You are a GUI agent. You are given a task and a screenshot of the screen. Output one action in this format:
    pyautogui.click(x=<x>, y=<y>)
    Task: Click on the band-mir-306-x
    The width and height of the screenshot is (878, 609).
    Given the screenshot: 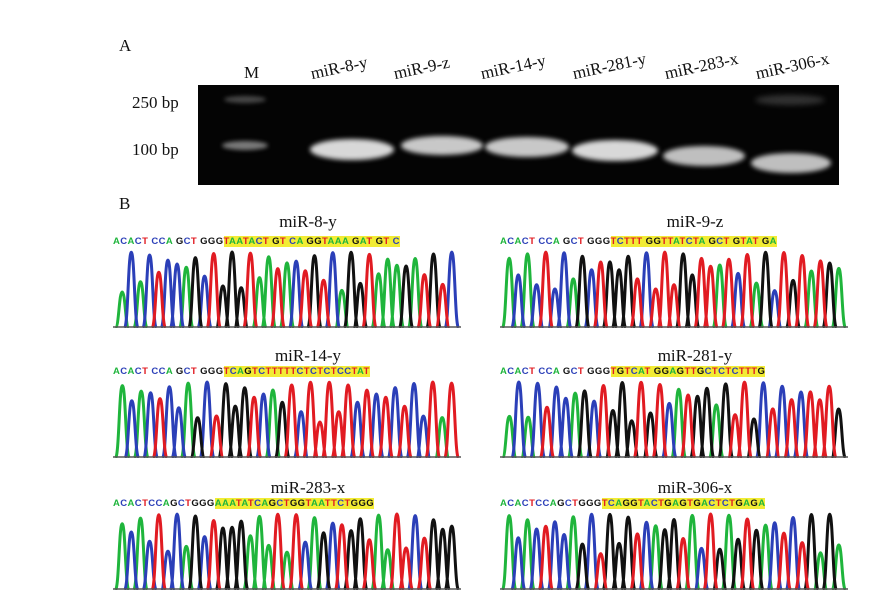 What is the action you would take?
    pyautogui.click(x=791, y=163)
    